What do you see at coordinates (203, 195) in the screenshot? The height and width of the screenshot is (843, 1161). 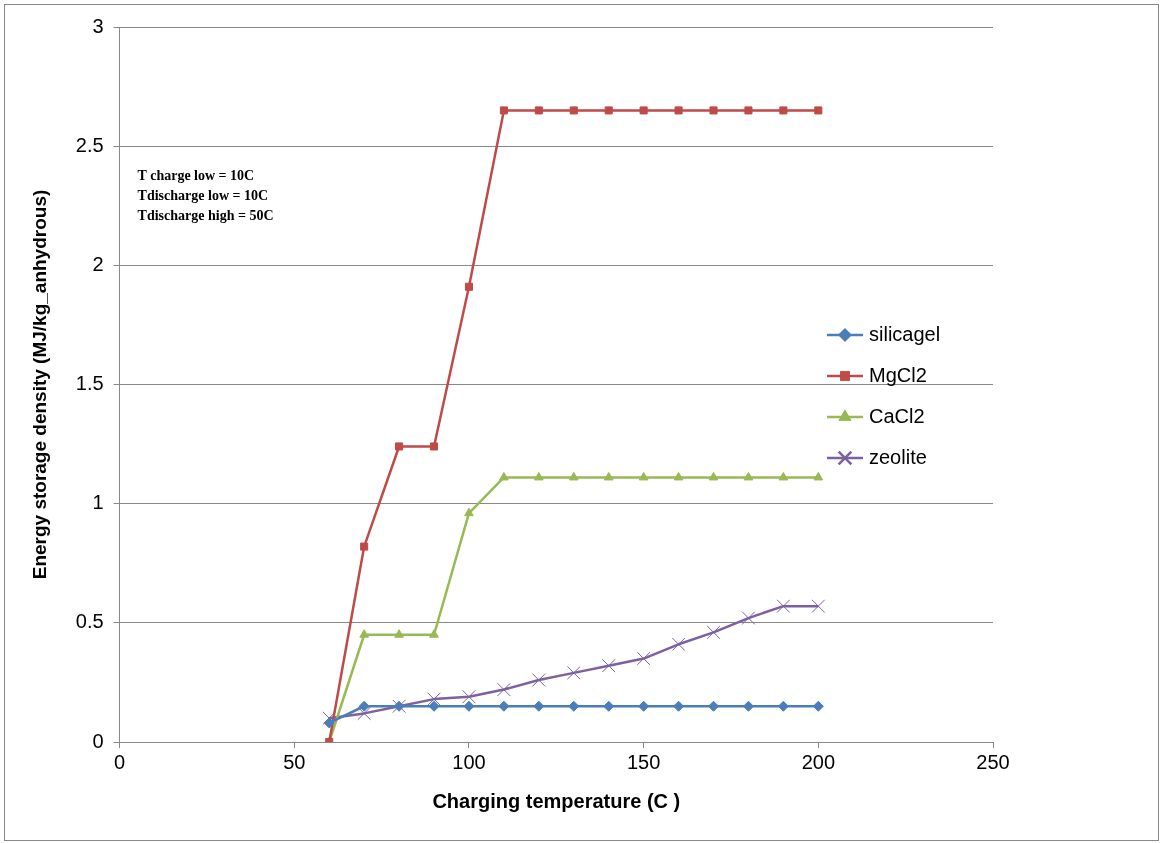 I see `annotation: Tdischarge low = 10C` at bounding box center [203, 195].